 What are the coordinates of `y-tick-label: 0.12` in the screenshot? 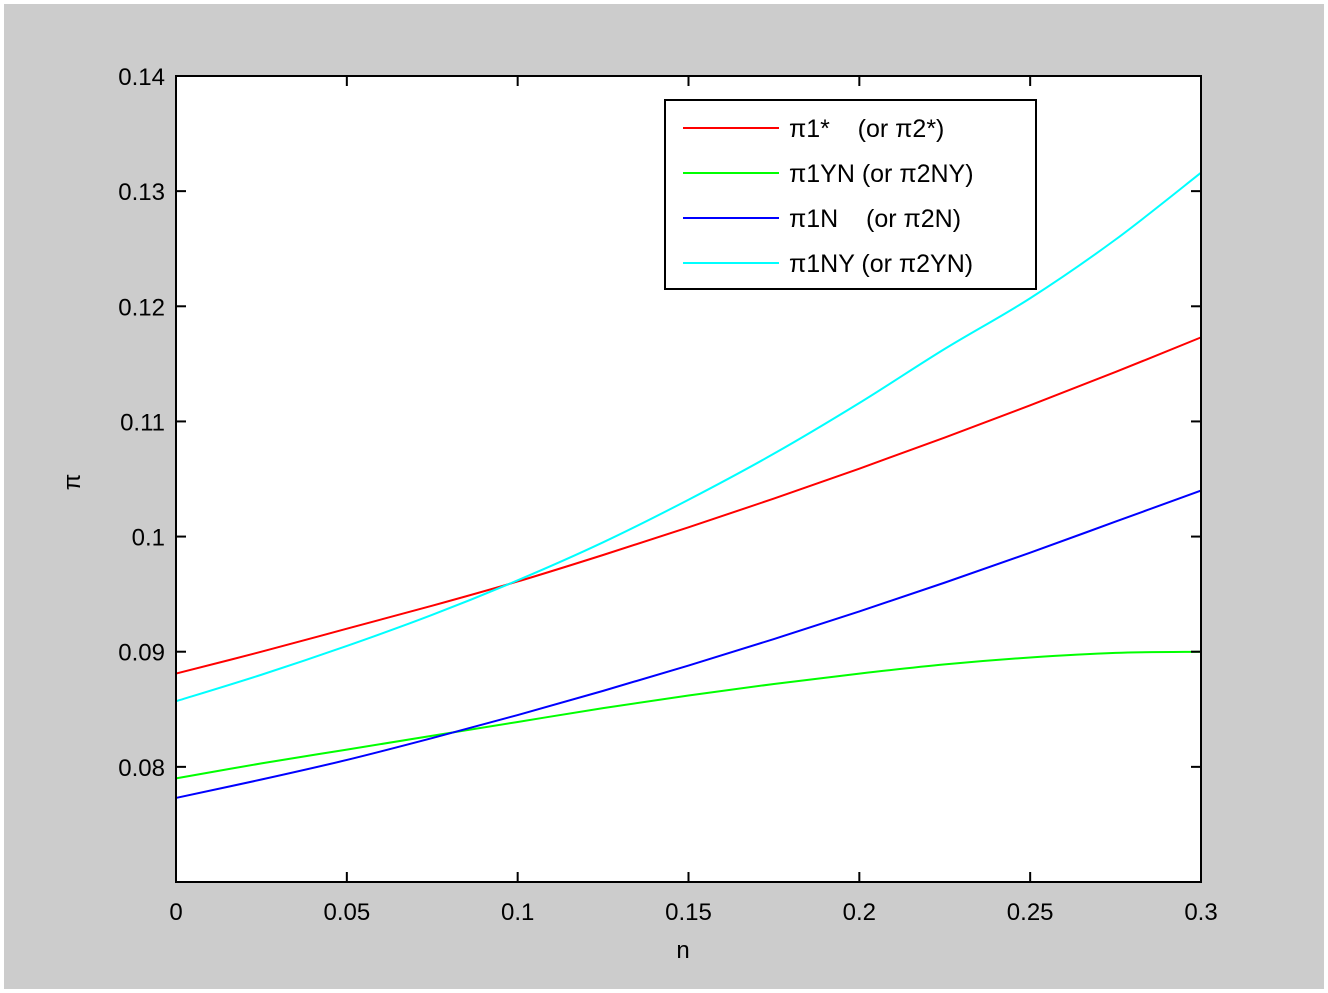 It's located at (141, 307).